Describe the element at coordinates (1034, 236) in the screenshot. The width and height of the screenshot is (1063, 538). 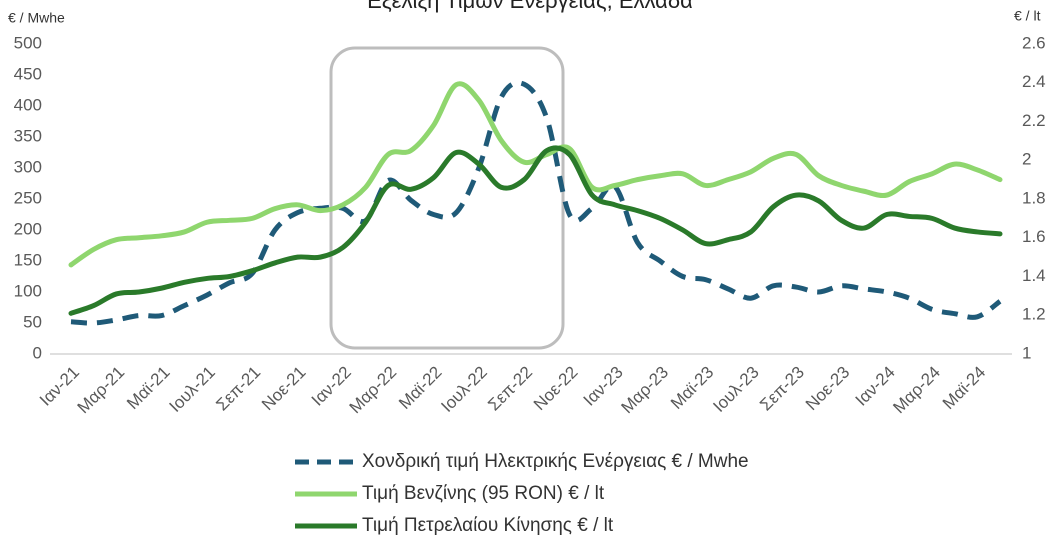
I see `y2-tick-label: 1.6` at that location.